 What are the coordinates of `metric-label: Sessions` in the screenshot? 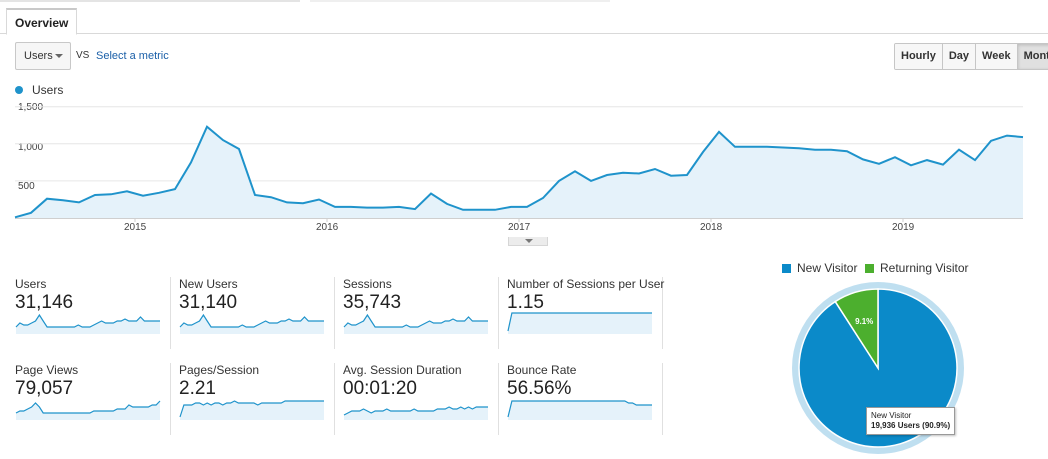 It's located at (367, 284).